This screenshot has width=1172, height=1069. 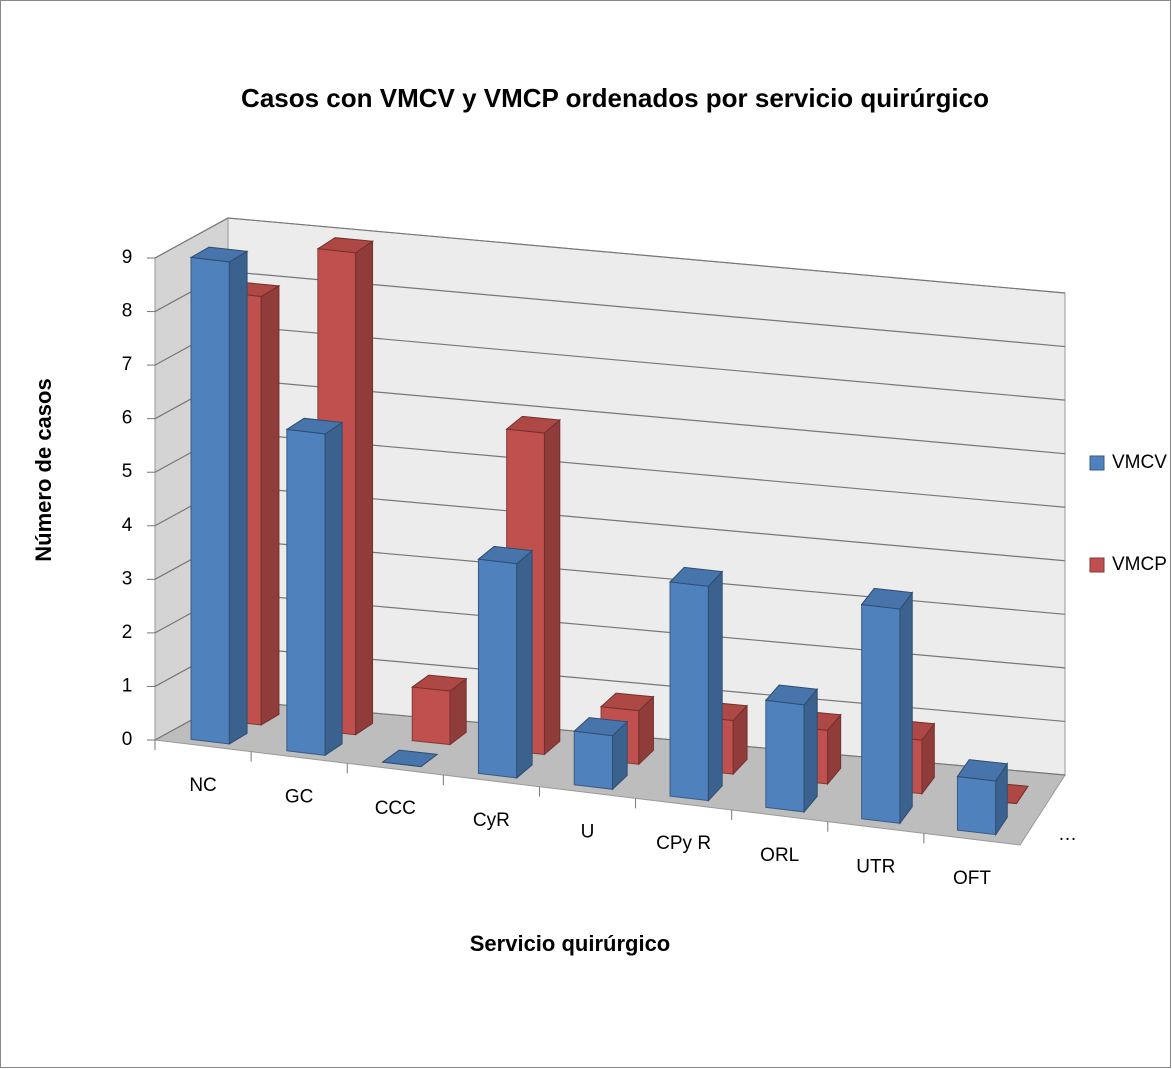 What do you see at coordinates (570, 943) in the screenshot?
I see `x-axis-label: Servicio quirúrgico` at bounding box center [570, 943].